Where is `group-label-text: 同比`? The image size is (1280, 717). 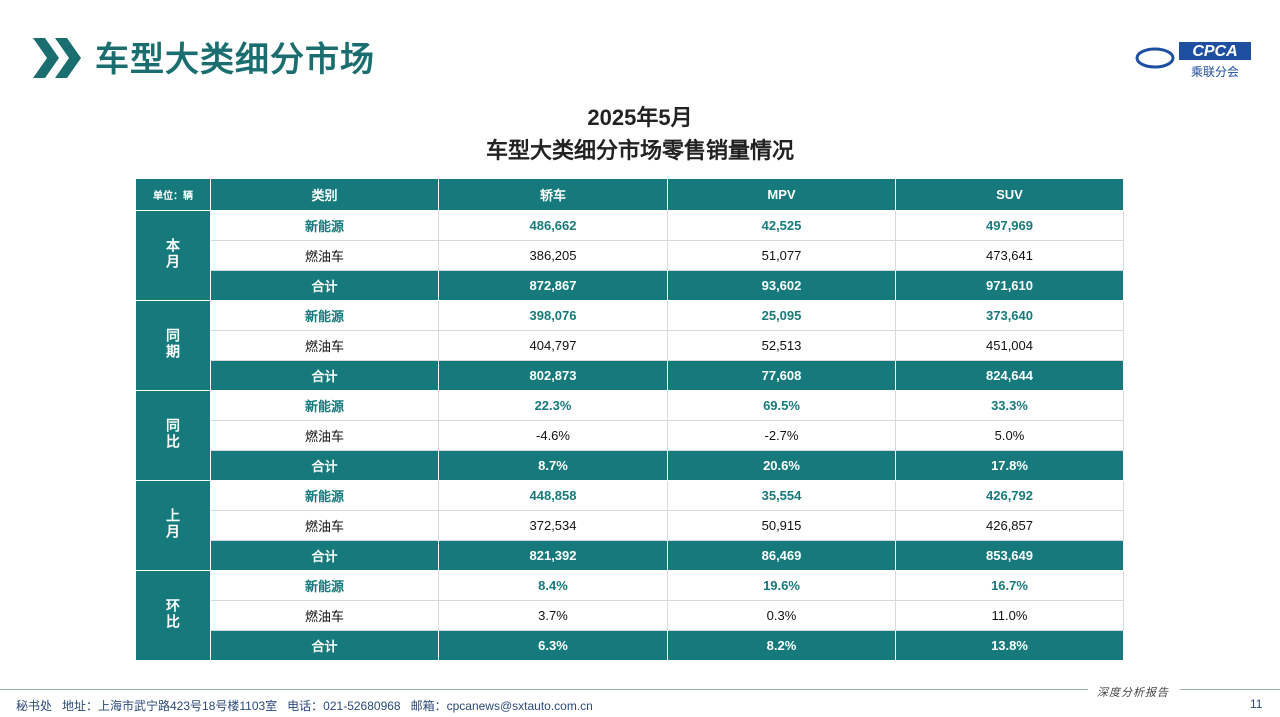
group-label-text: 同比 is located at coordinates (173, 434).